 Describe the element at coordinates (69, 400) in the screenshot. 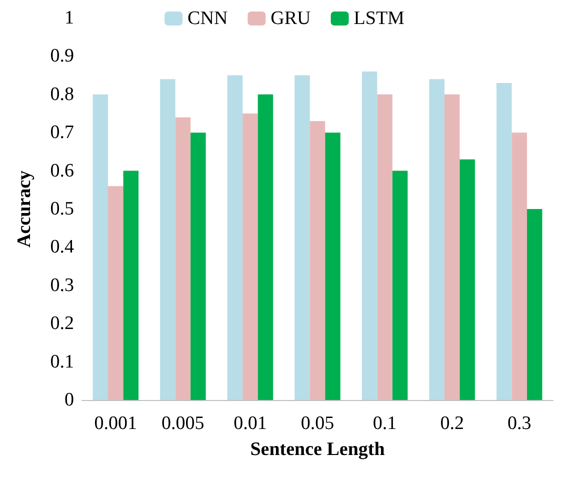

I see `y-tick-label: 0` at that location.